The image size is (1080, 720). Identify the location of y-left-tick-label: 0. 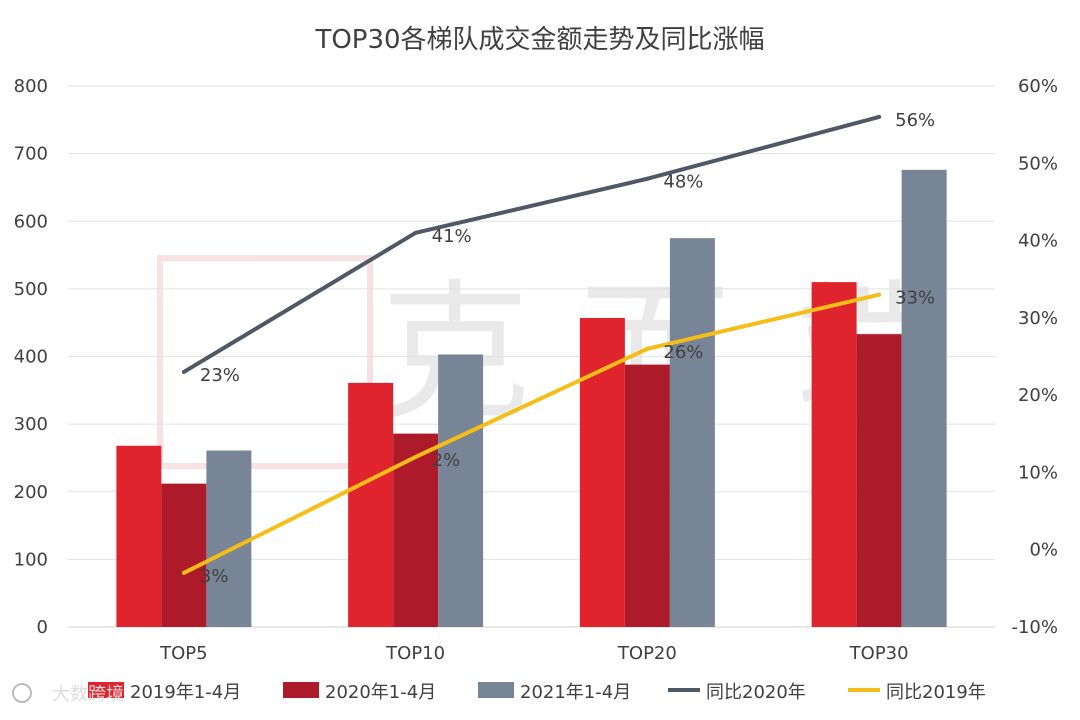
(42, 627).